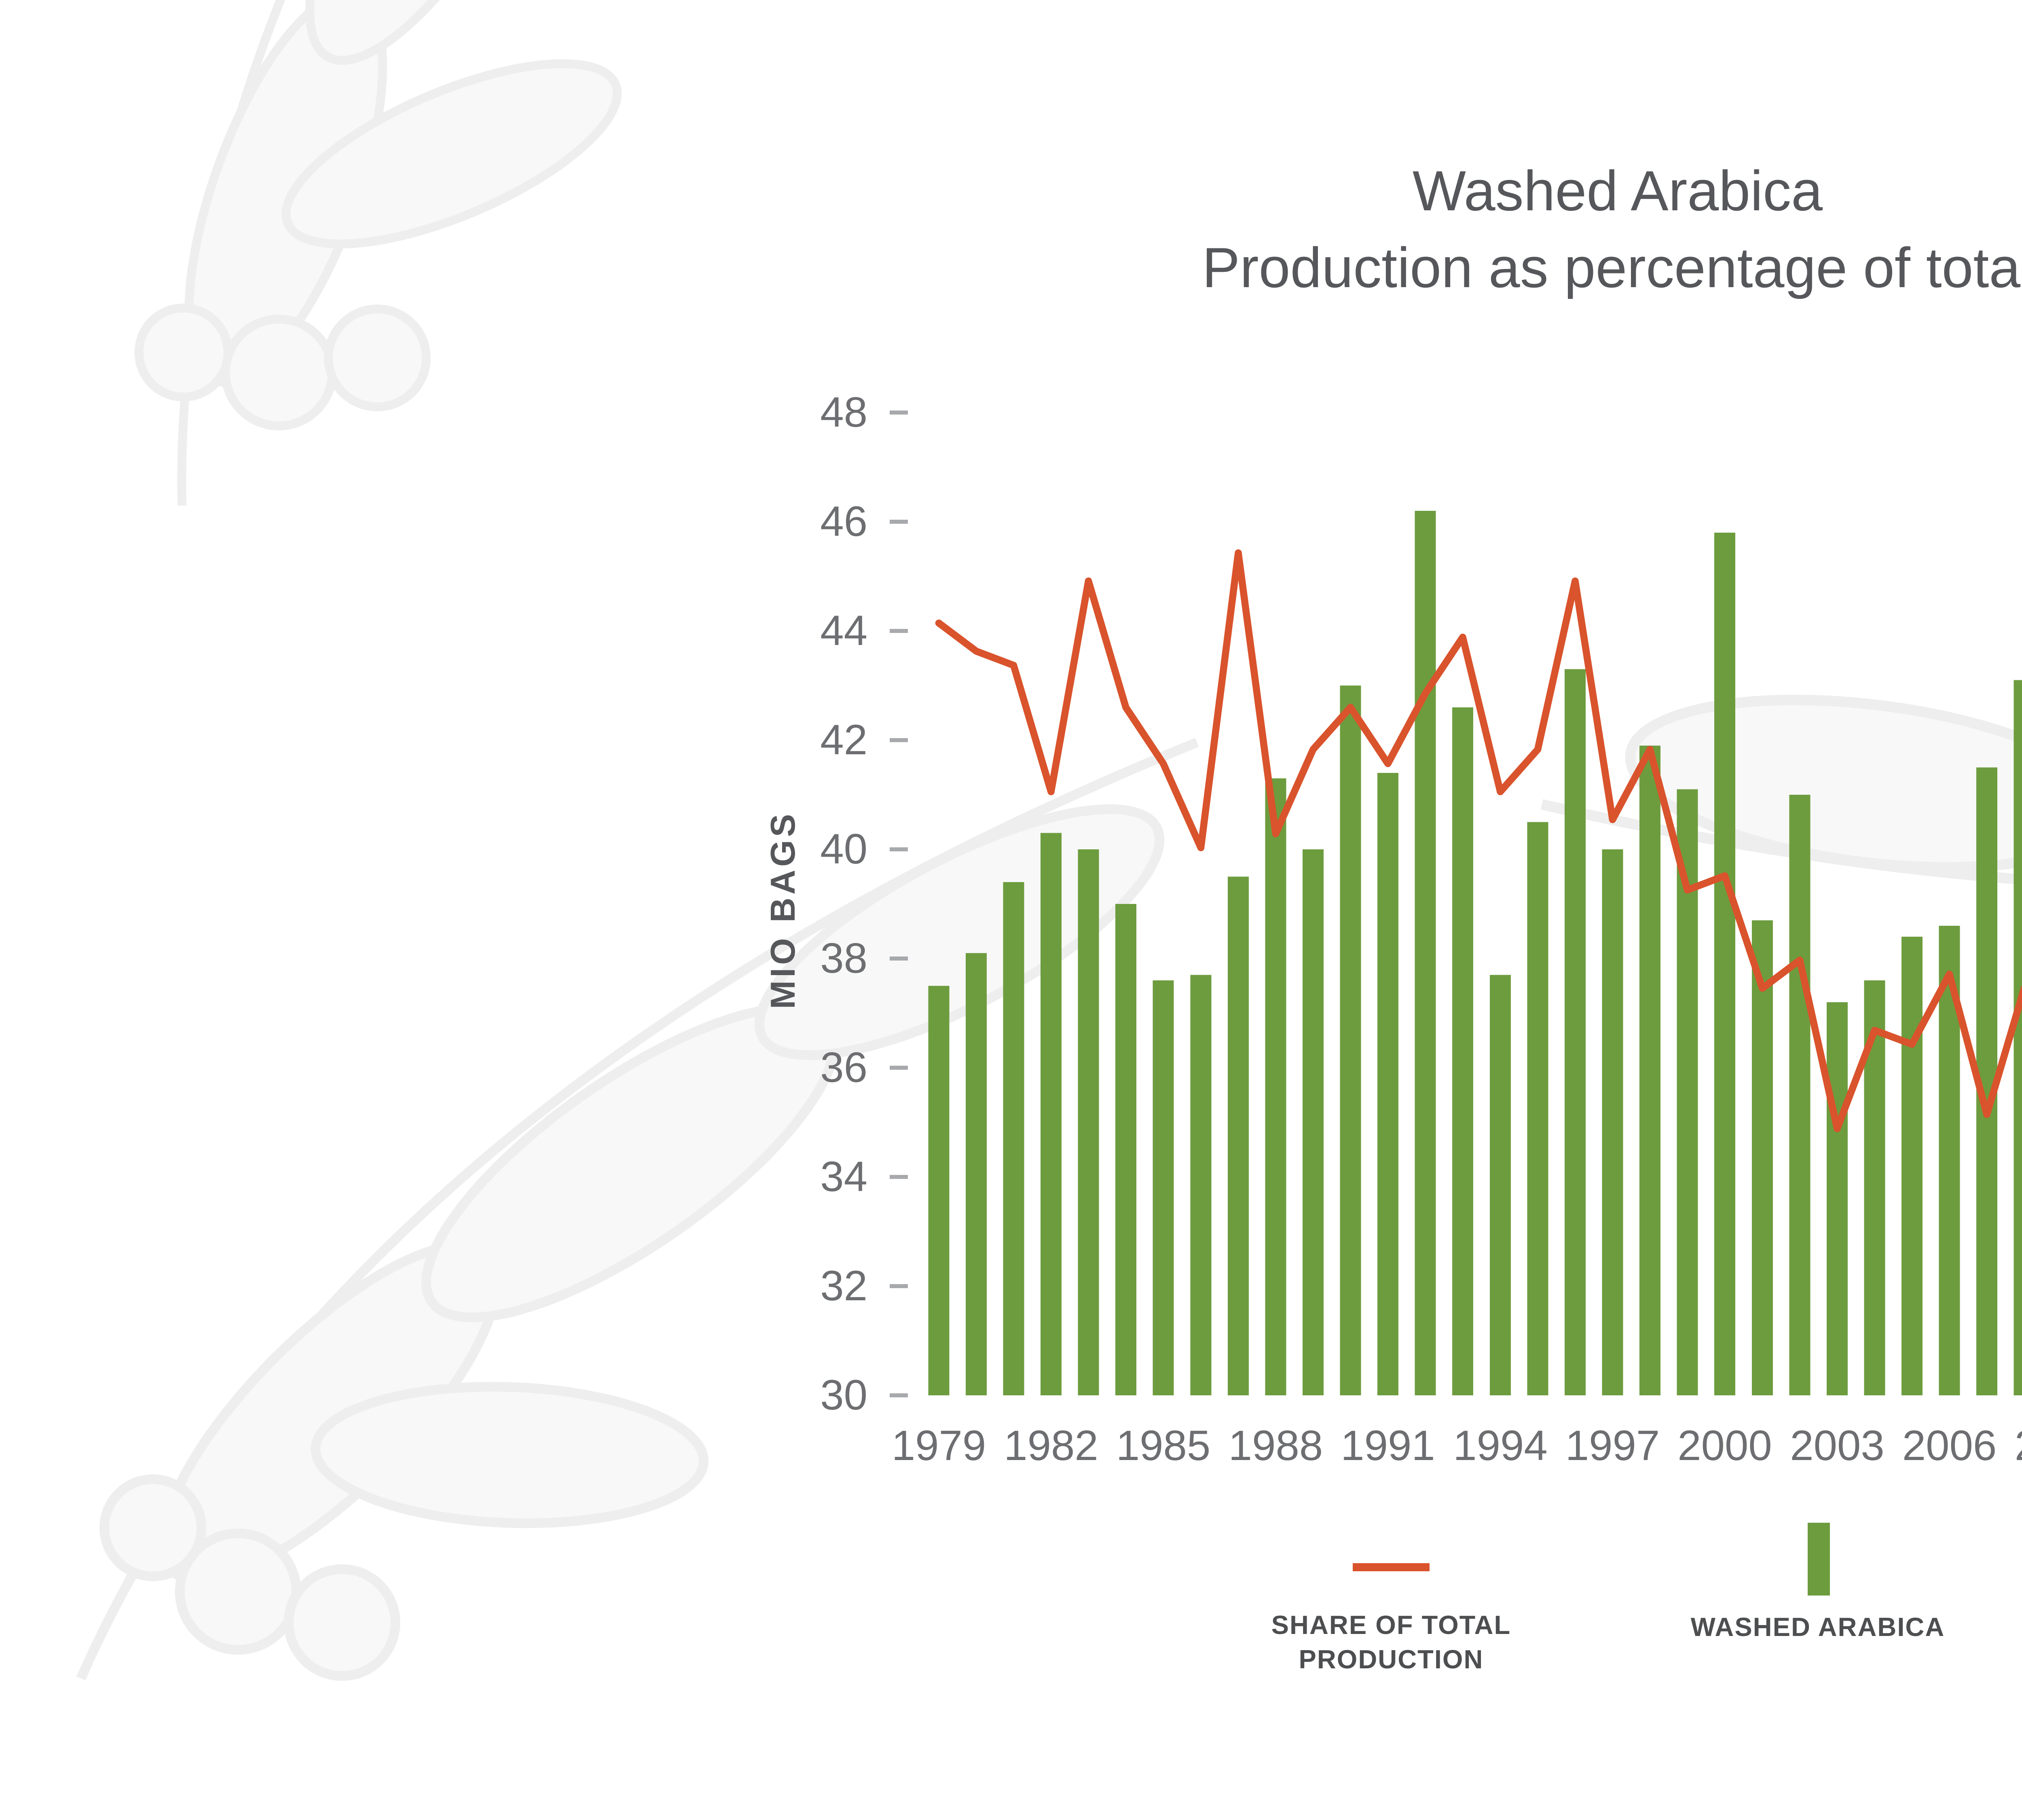 Image resolution: width=2022 pixels, height=1820 pixels. Describe the element at coordinates (1425, 953) in the screenshot. I see `bar-1992` at that location.